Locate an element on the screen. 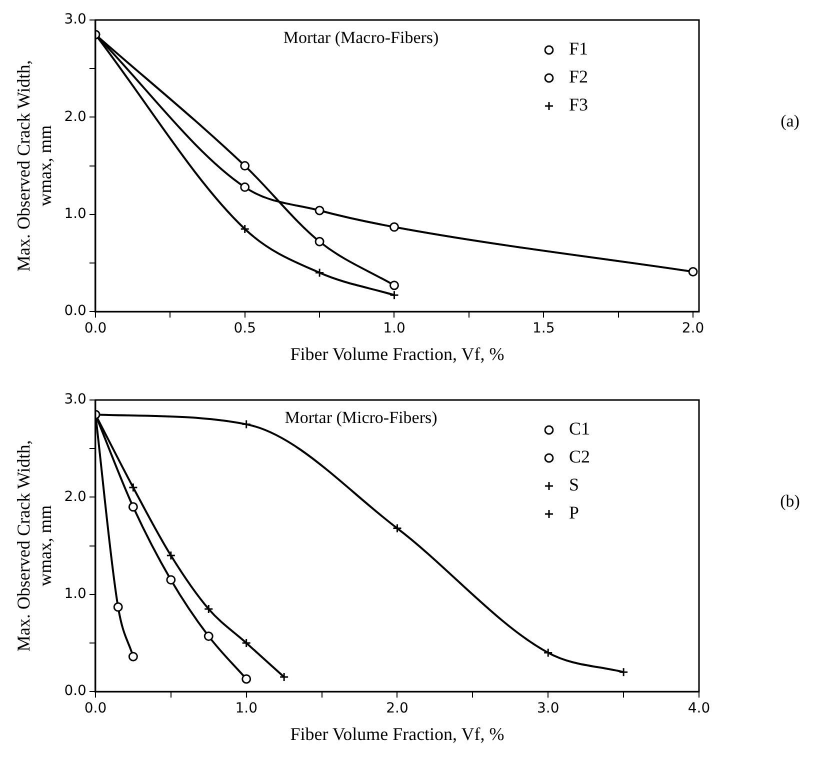  x-tick-label: 4.0 is located at coordinates (699, 708).